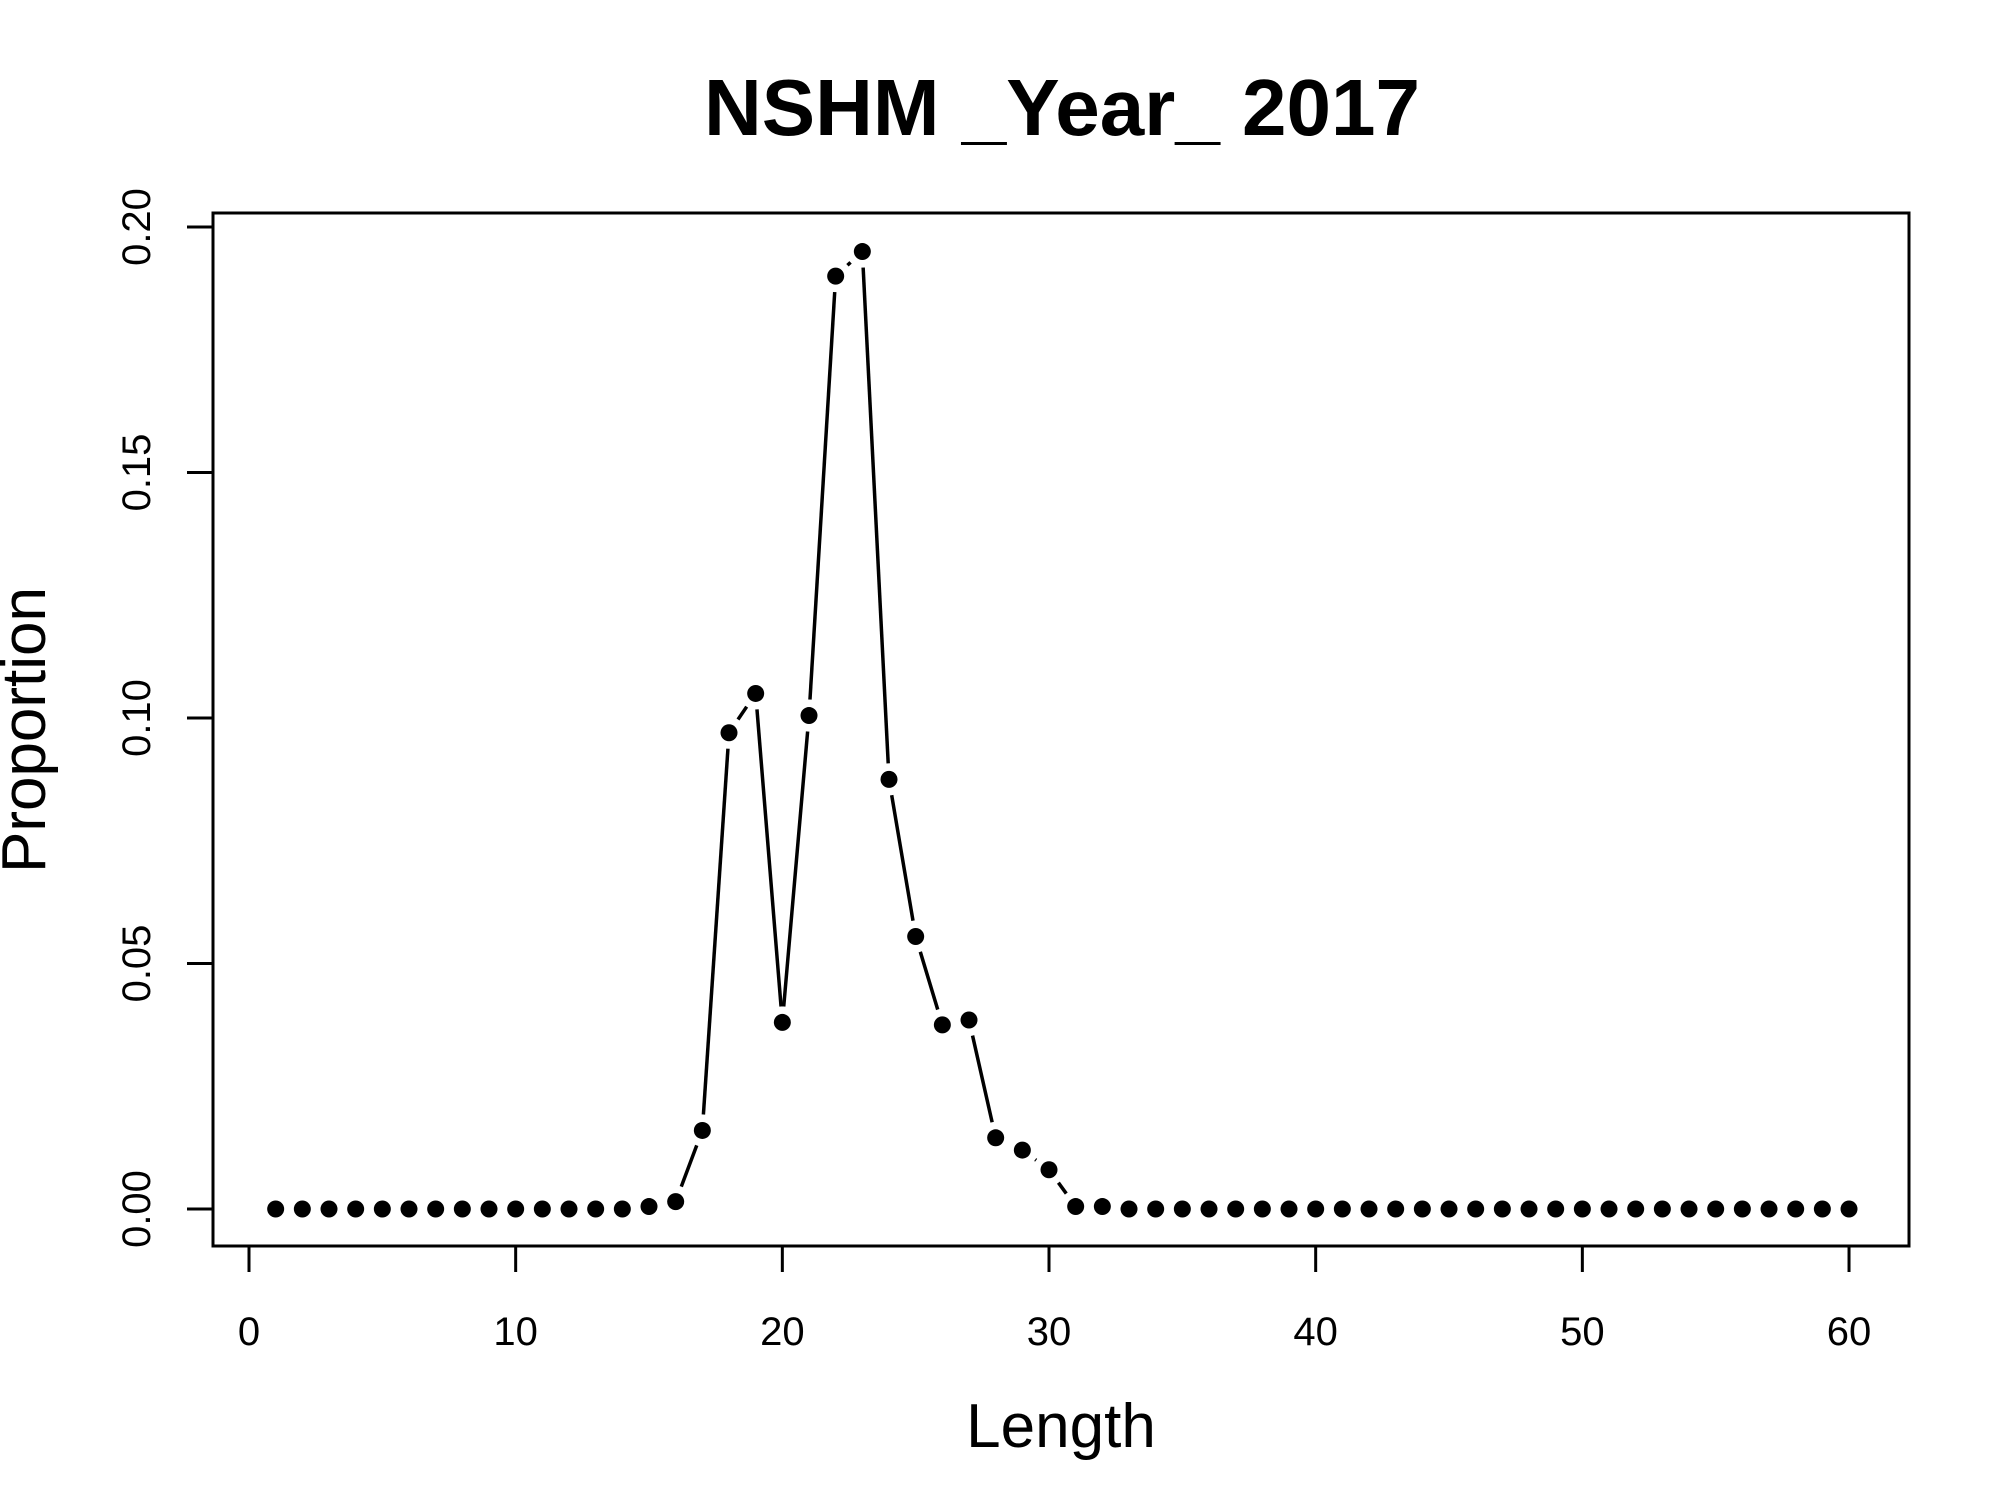  Describe the element at coordinates (137, 227) in the screenshot. I see `y-tick-label-4: 0.20` at that location.